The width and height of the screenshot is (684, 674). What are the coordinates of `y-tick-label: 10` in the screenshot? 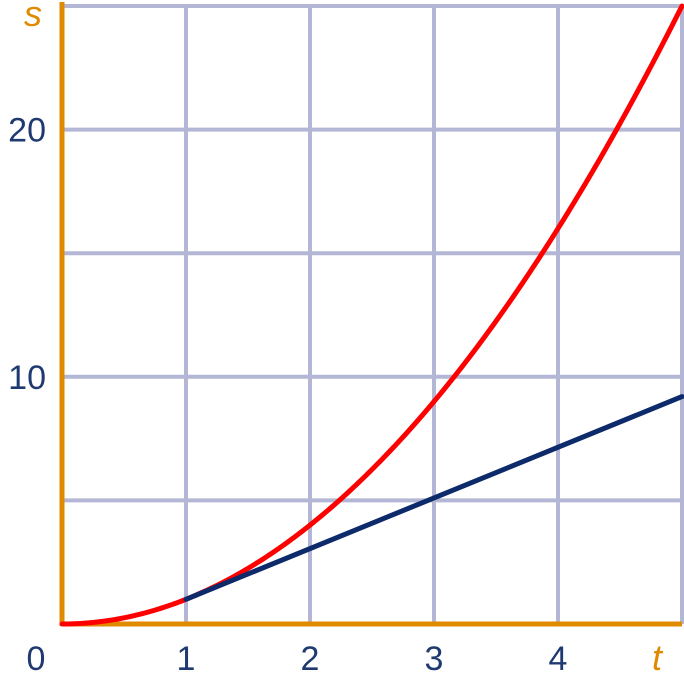 It's located at (27, 378).